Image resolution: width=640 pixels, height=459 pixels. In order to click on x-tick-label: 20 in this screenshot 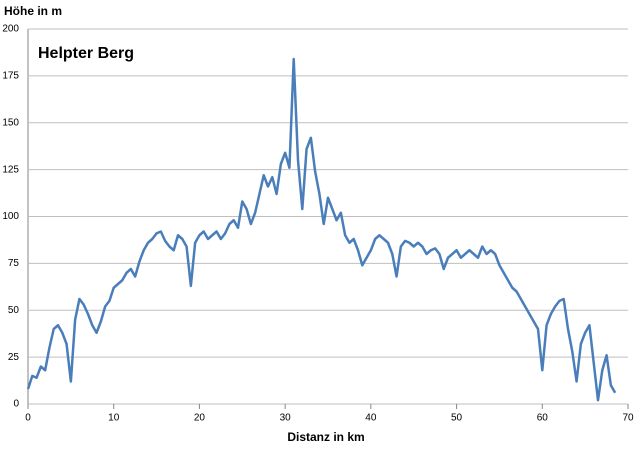, I will do `click(200, 418)`.